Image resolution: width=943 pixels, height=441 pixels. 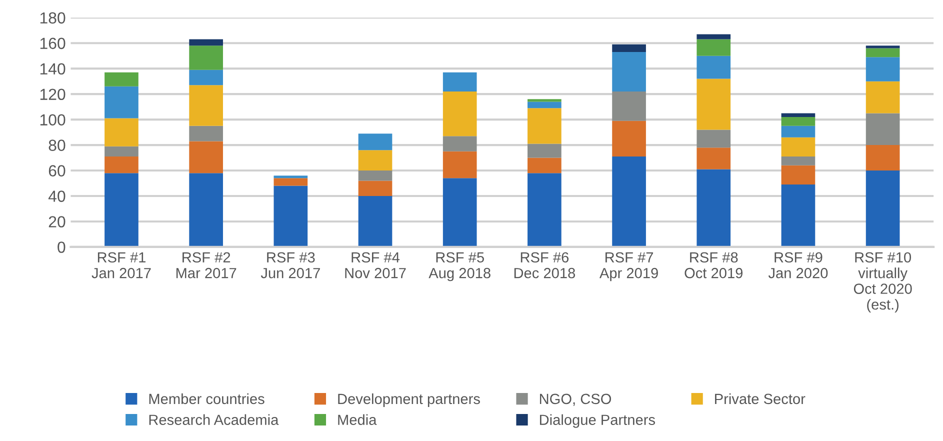 What do you see at coordinates (760, 398) in the screenshot?
I see `legend-label: Private Sector` at bounding box center [760, 398].